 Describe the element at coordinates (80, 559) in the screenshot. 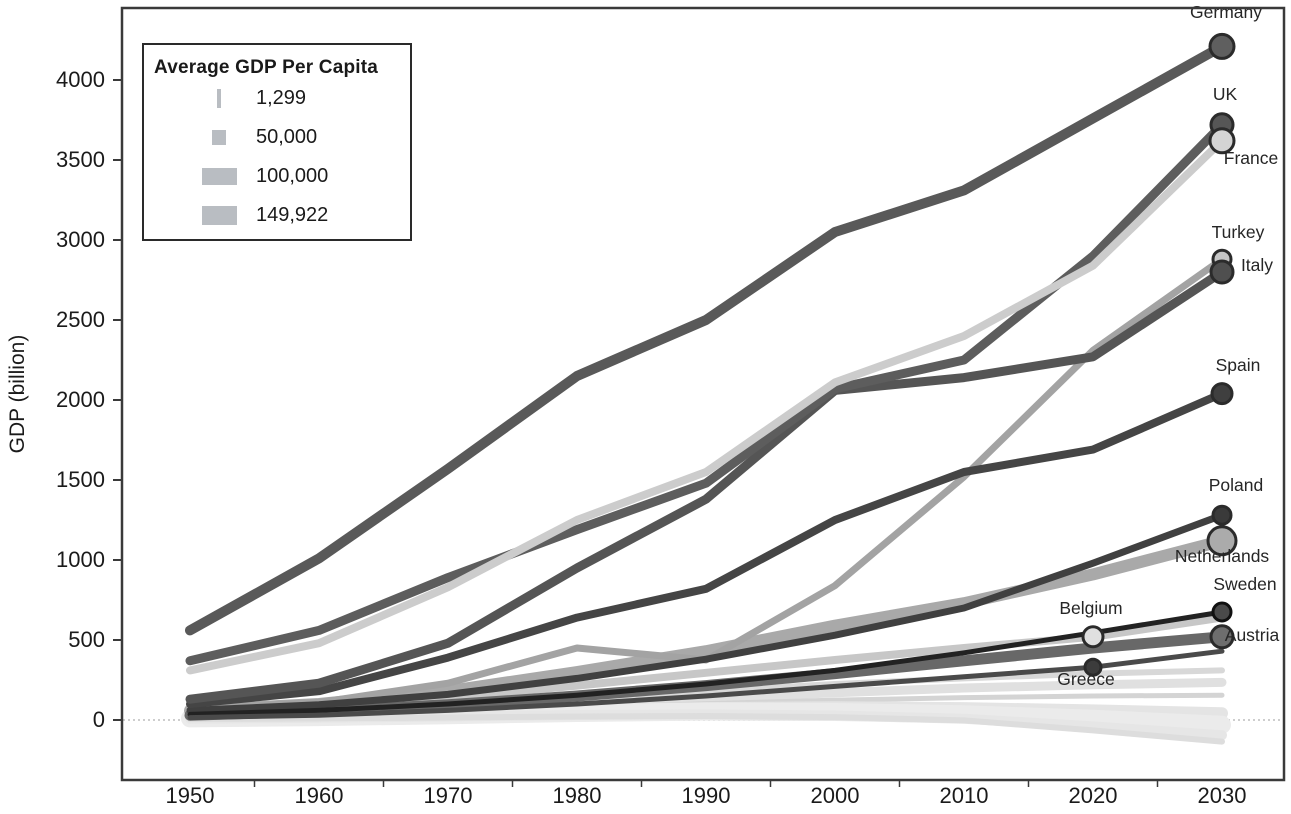

I see `y-tick-label: 1000` at that location.